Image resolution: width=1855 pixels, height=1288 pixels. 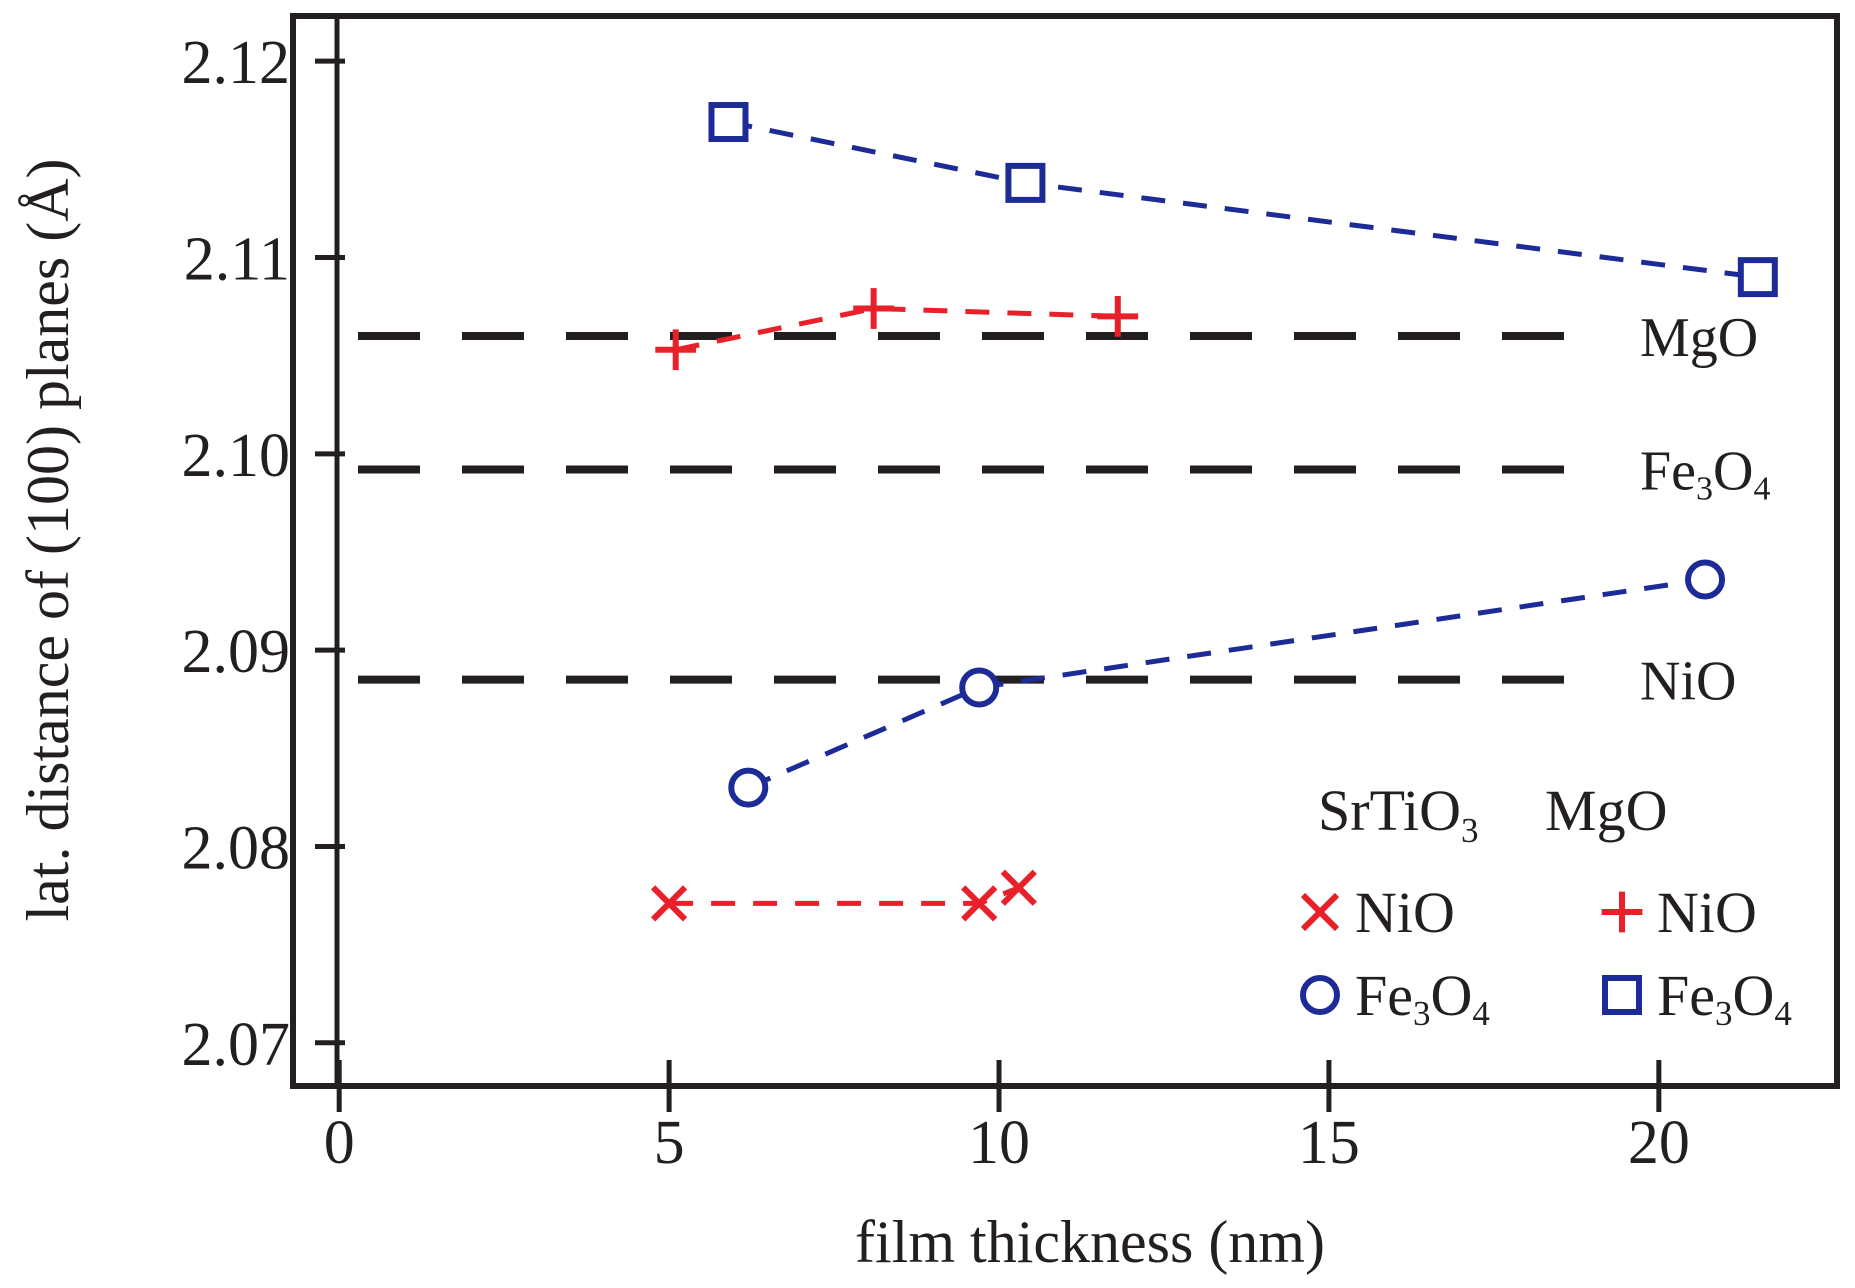 What do you see at coordinates (1659, 1143) in the screenshot?
I see `x-tick-label: 20` at bounding box center [1659, 1143].